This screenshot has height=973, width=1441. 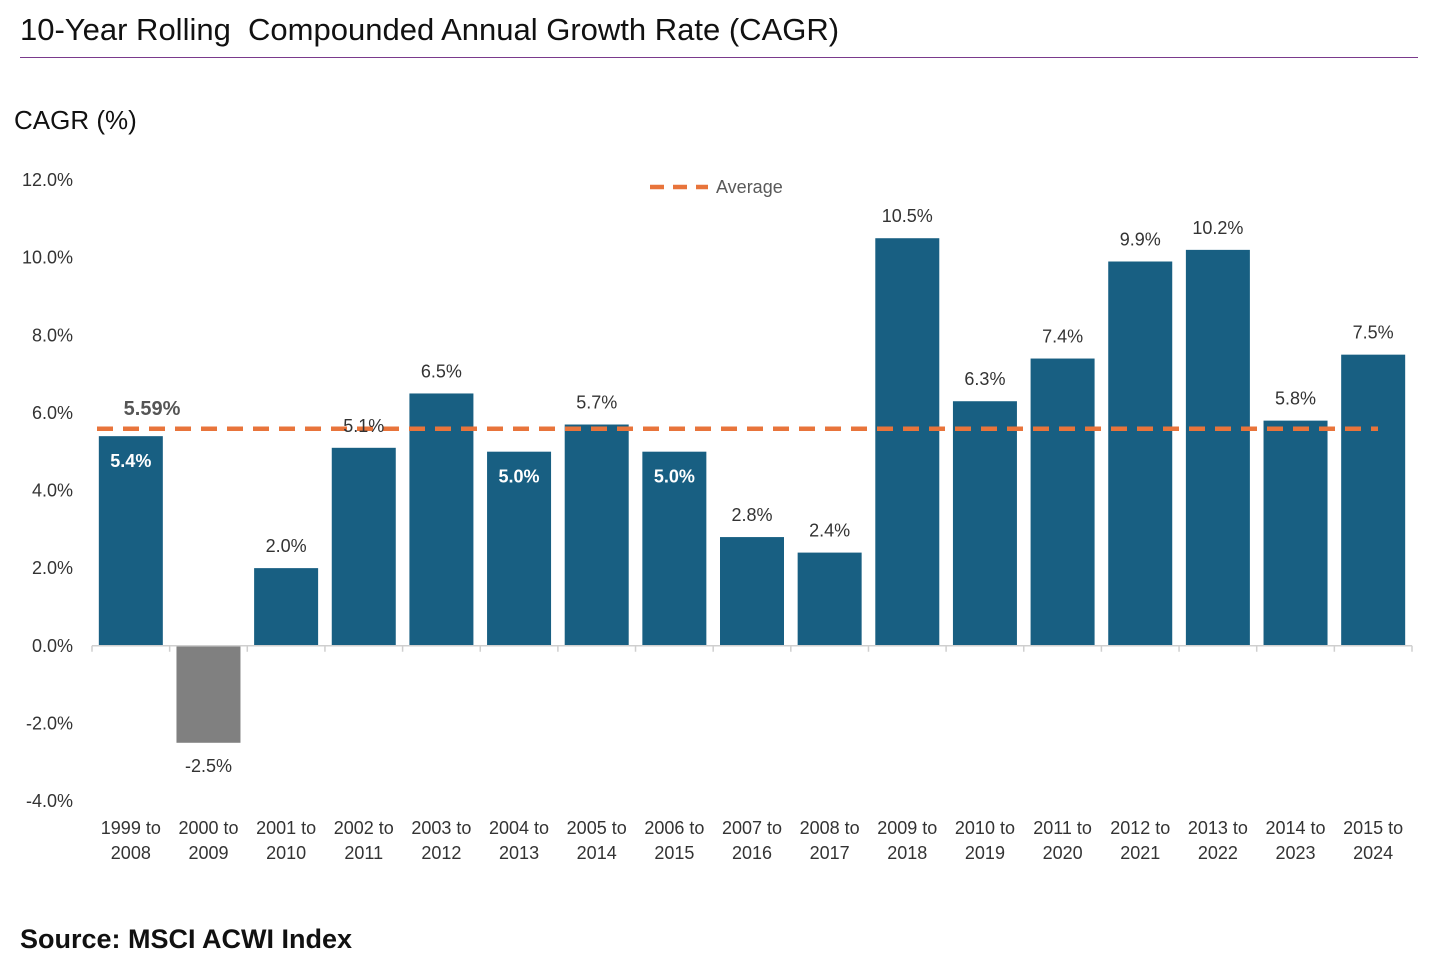 I want to click on data-label: 5.1%, so click(x=363, y=426).